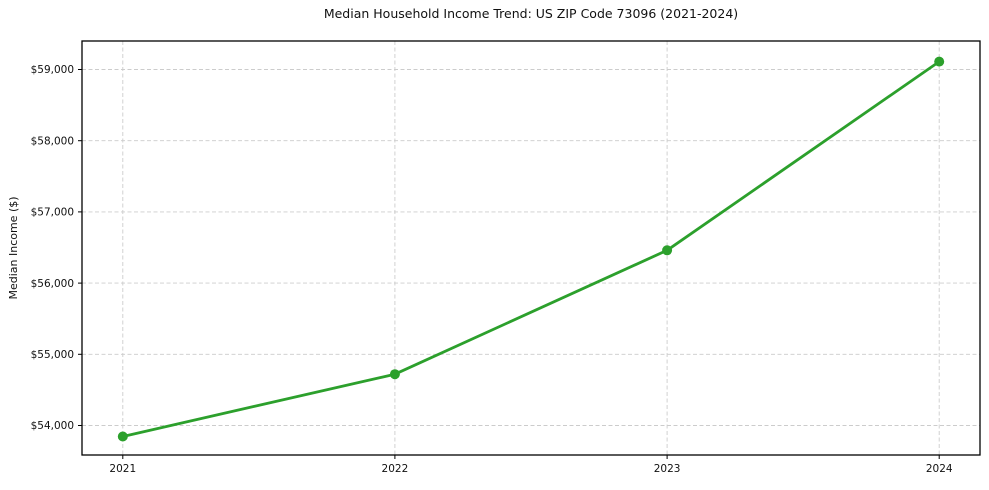  What do you see at coordinates (52, 426) in the screenshot?
I see `y-tick-label: $54,000` at bounding box center [52, 426].